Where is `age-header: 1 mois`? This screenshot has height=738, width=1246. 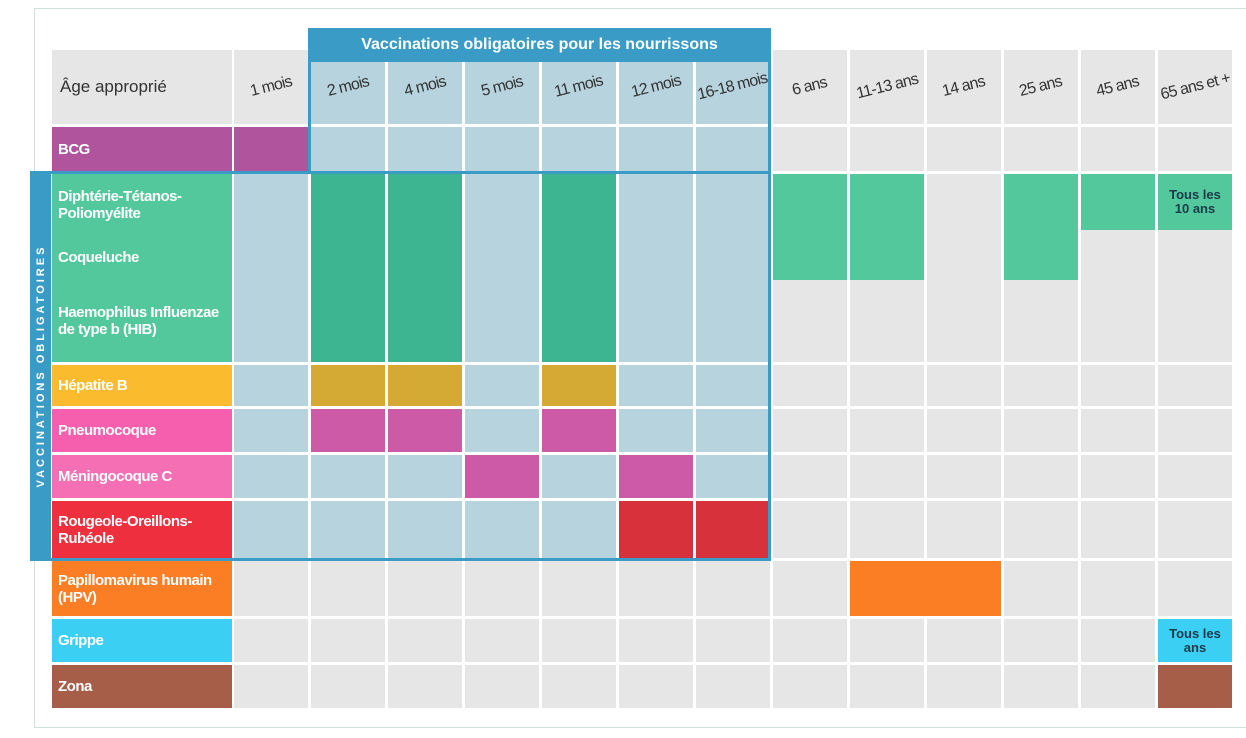
age-header: 1 mois is located at coordinates (271, 87).